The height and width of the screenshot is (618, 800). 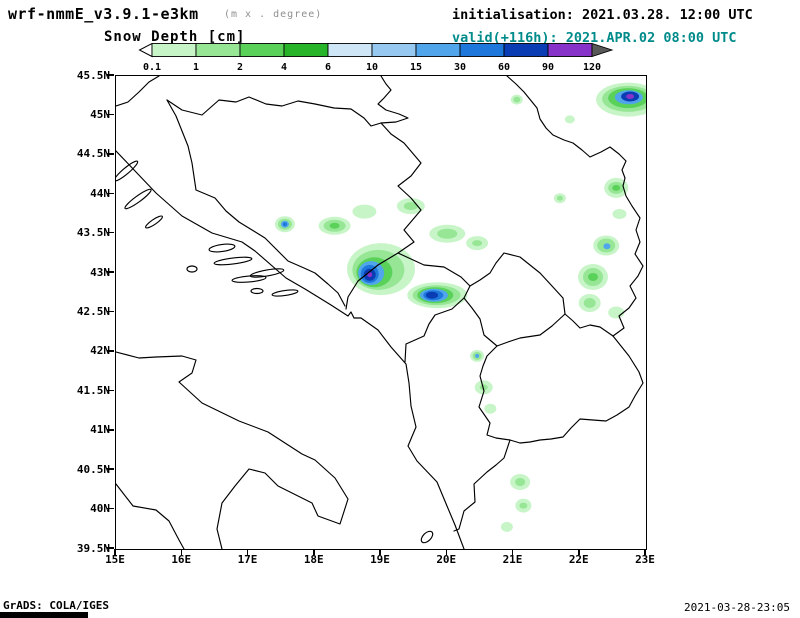 What do you see at coordinates (594, 38) in the screenshot?
I see `valid-time: valid(+116h): 2021.APR.02 08:00 UTC` at bounding box center [594, 38].